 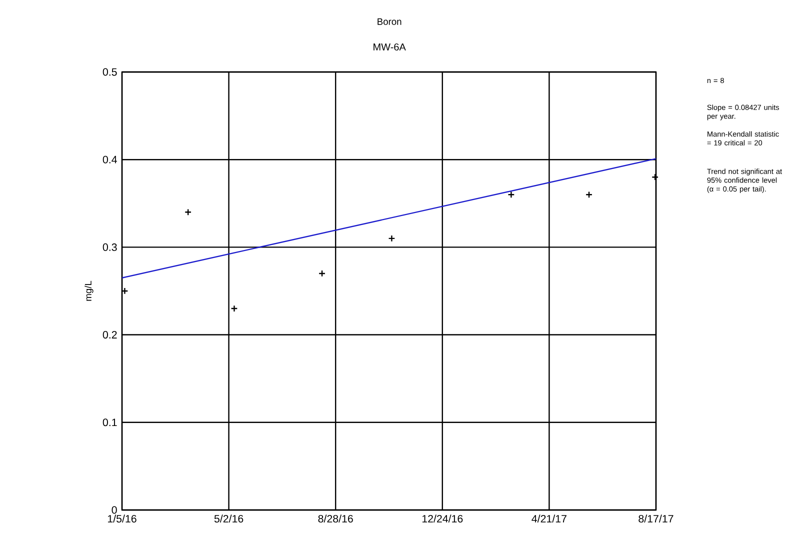 What do you see at coordinates (229, 518) in the screenshot?
I see `x-tick-label: 5/2/16` at bounding box center [229, 518].